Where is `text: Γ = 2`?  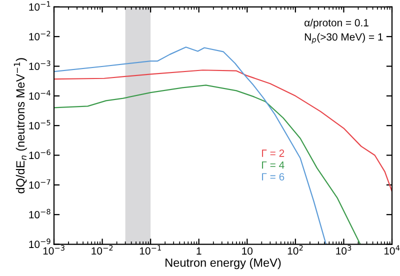 text: Γ = 2 is located at coordinates (273, 153).